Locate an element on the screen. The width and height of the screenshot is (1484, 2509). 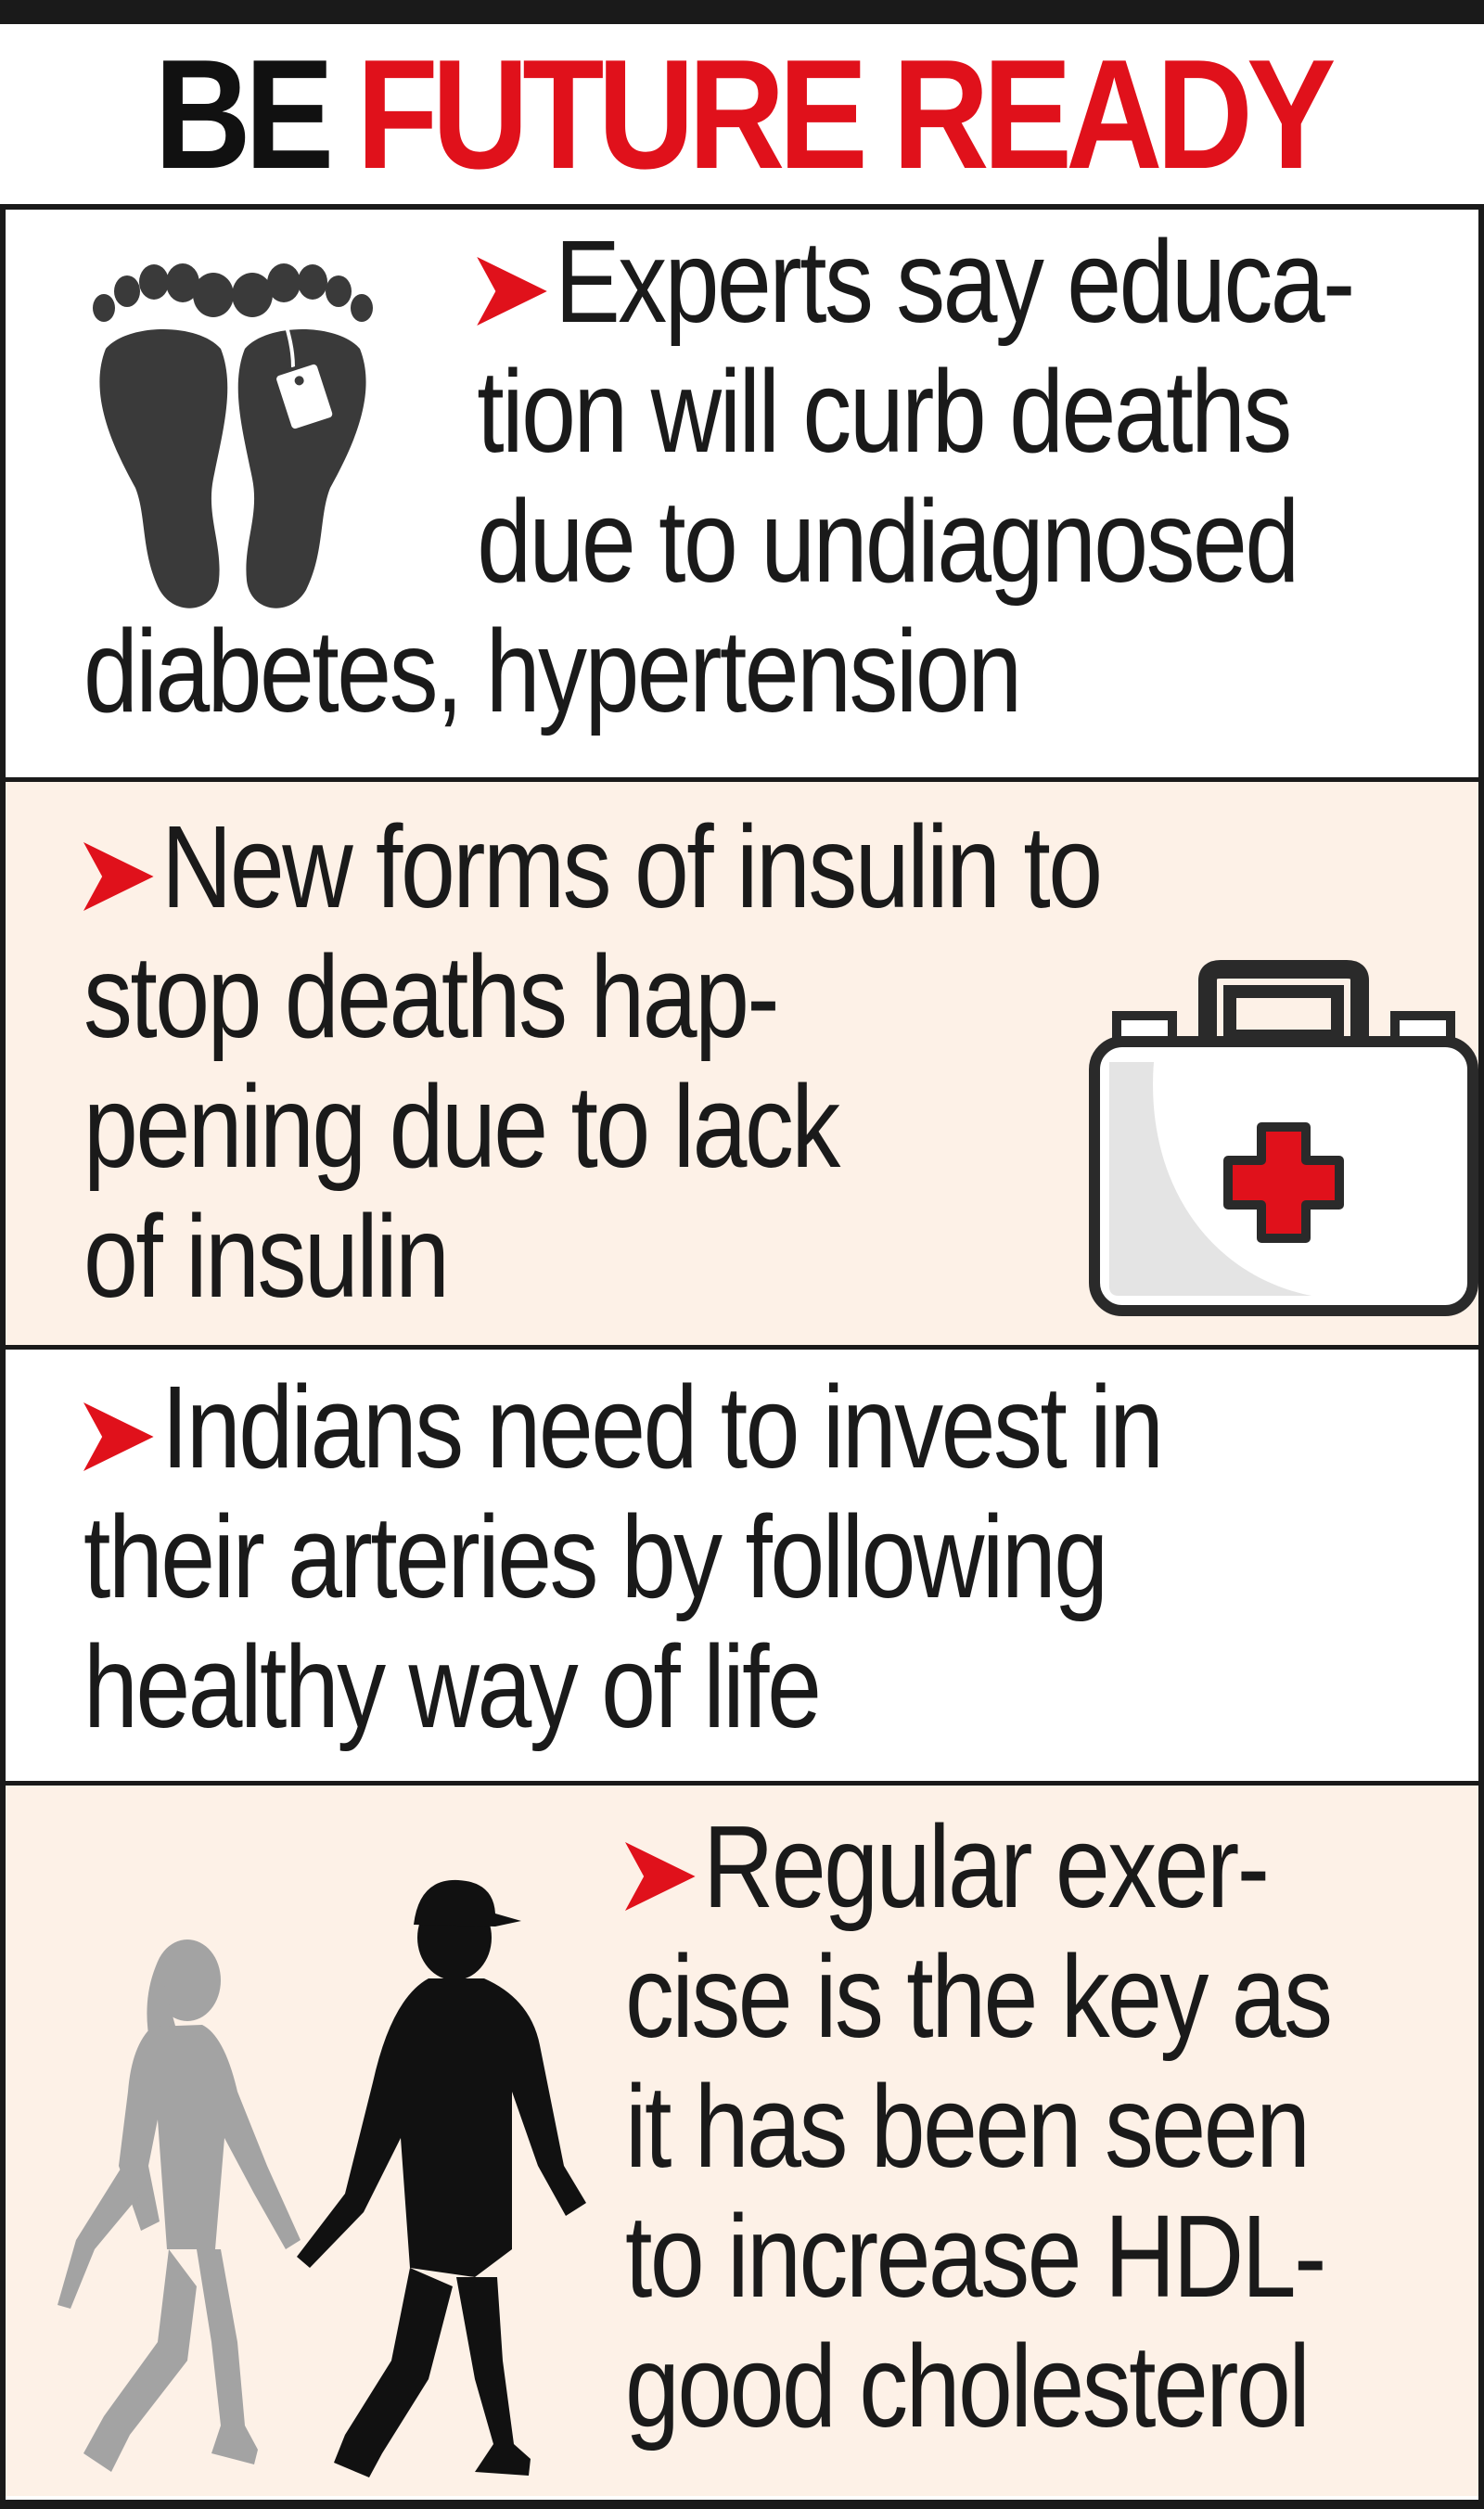
bullet-line: due to undiagnosed is located at coordinates (888, 542).